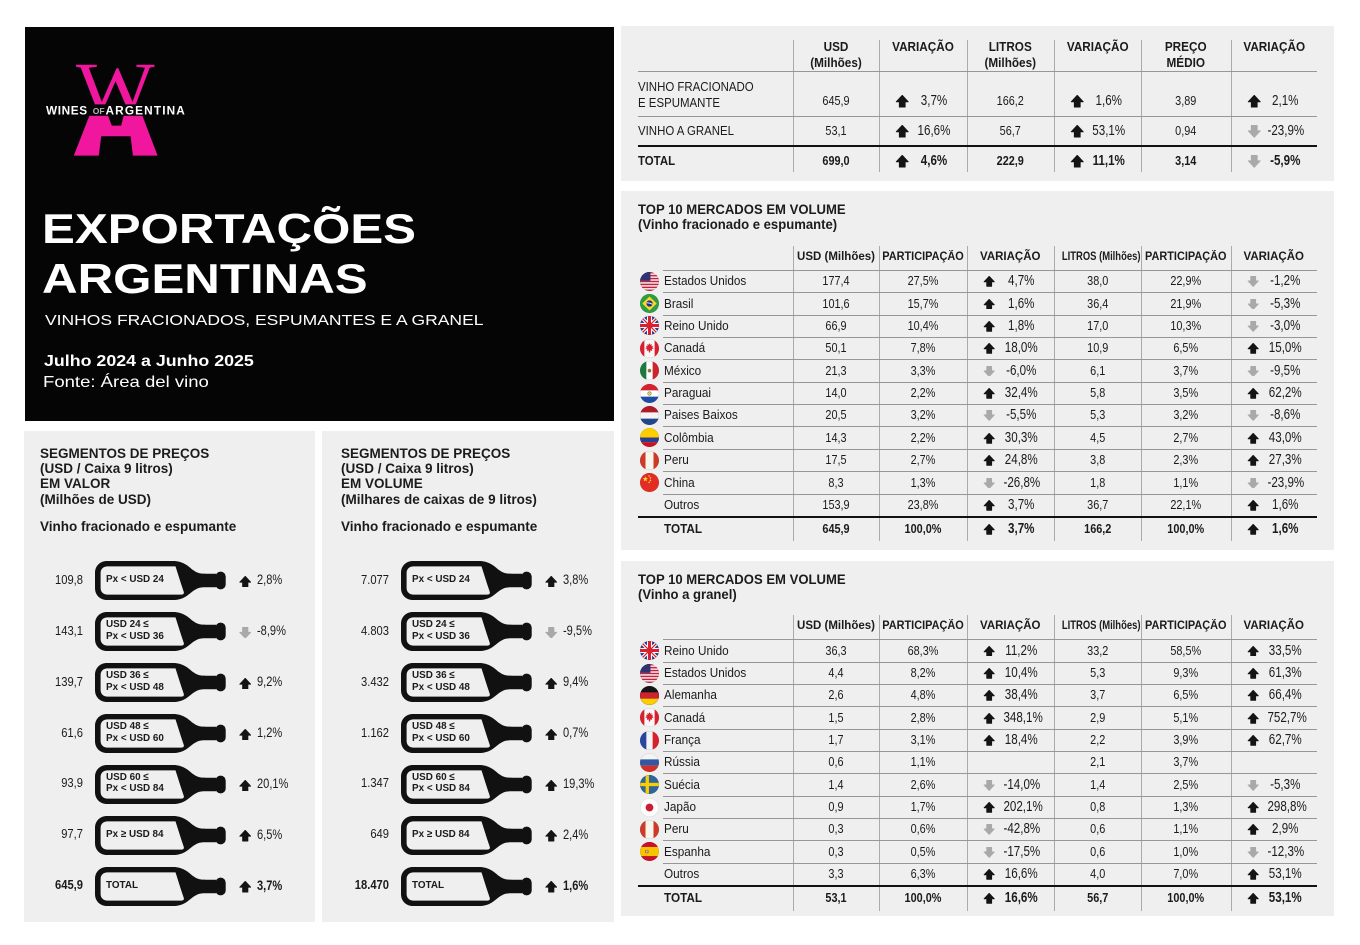  I want to click on svg-text: WINES, so click(67, 110).